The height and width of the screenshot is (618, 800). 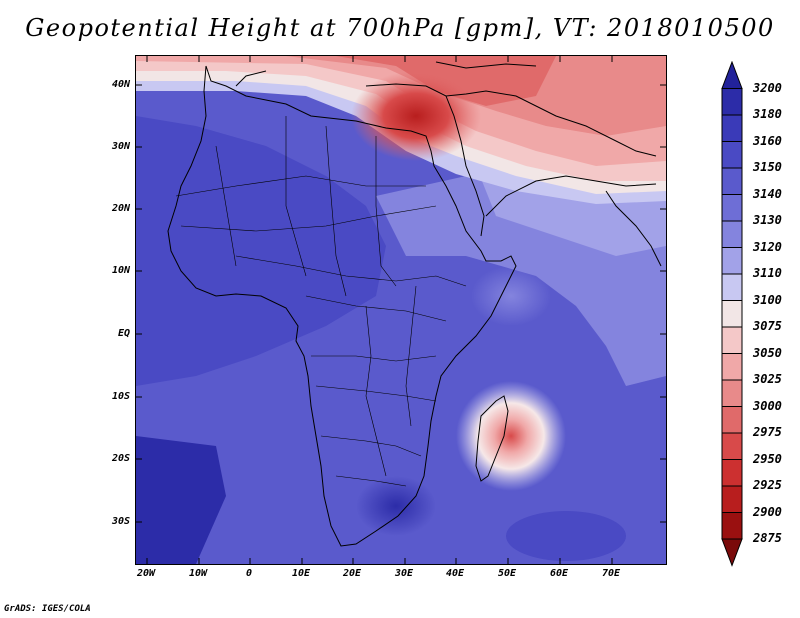 What do you see at coordinates (198, 573) in the screenshot?
I see `lon-label-10w: 10W` at bounding box center [198, 573].